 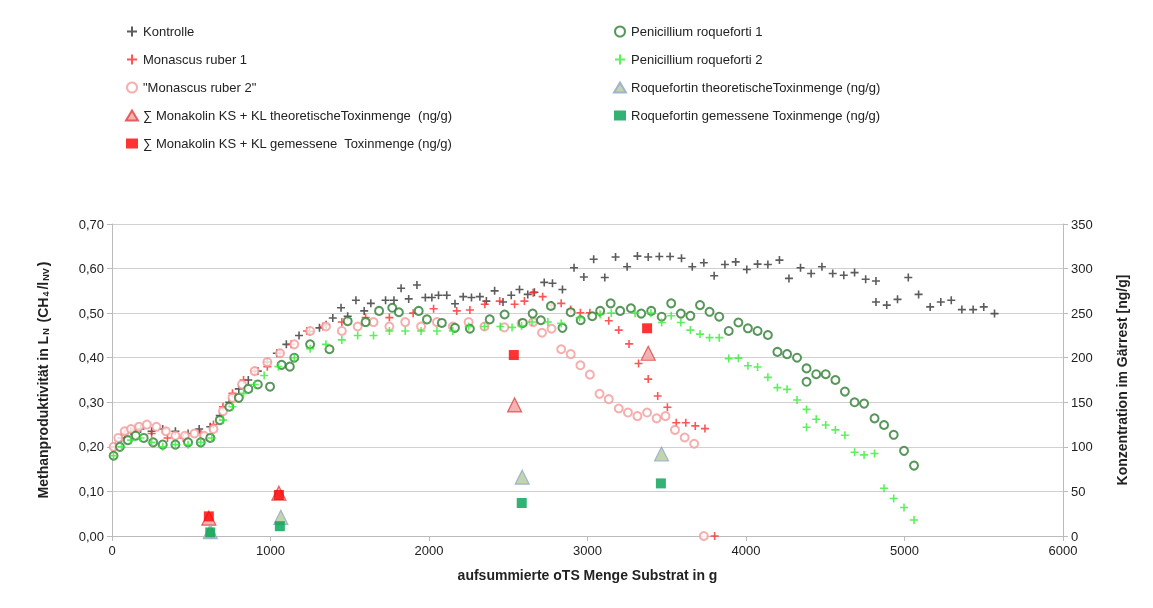 I want to click on y2-axis-title: Konzentration im Gärrest [ng/g], so click(x=1122, y=380).